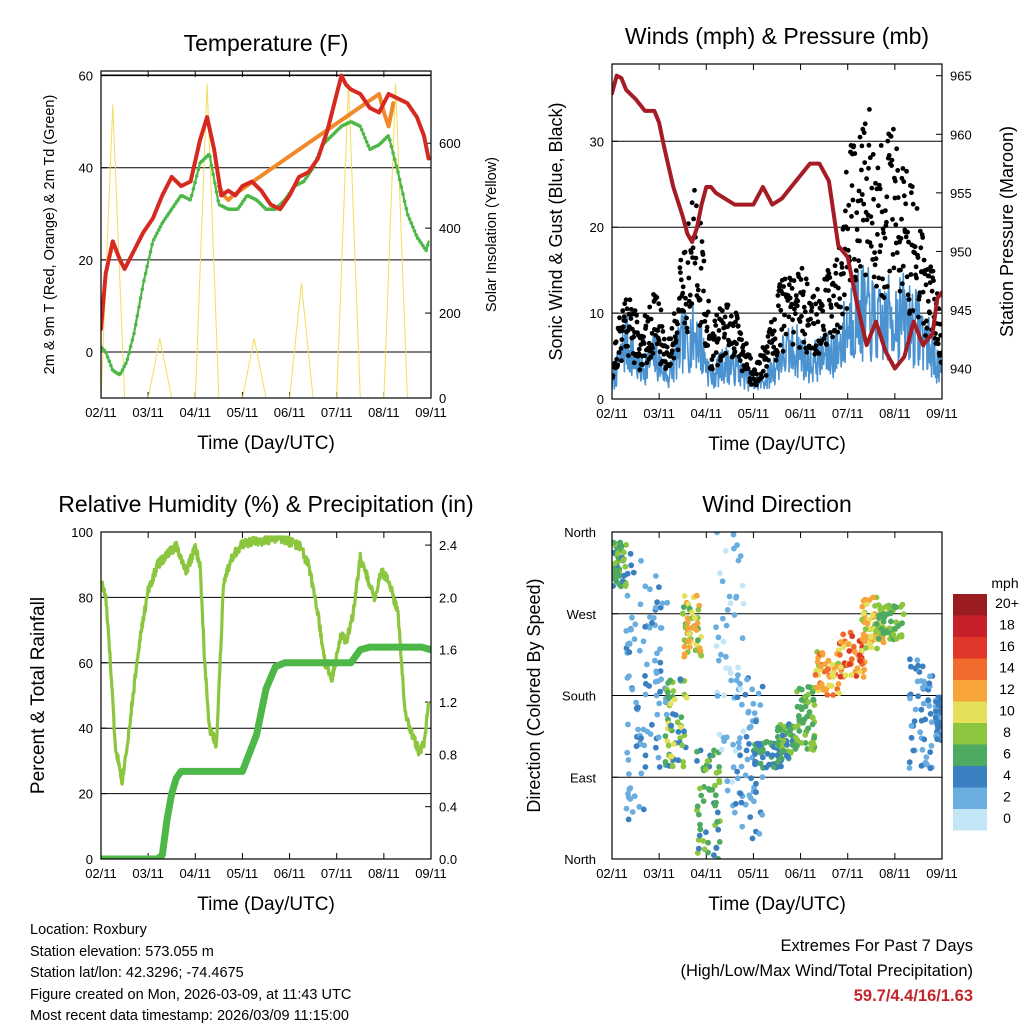  What do you see at coordinates (290, 873) in the screenshot?
I see `x-tick-label: 06/11` at bounding box center [290, 873].